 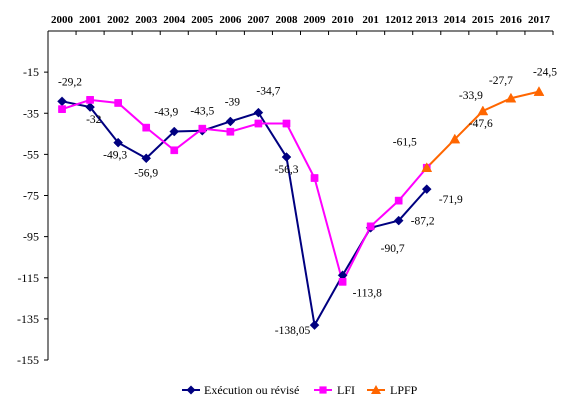 What do you see at coordinates (323, 390) in the screenshot?
I see `legend-marker-lfi` at bounding box center [323, 390].